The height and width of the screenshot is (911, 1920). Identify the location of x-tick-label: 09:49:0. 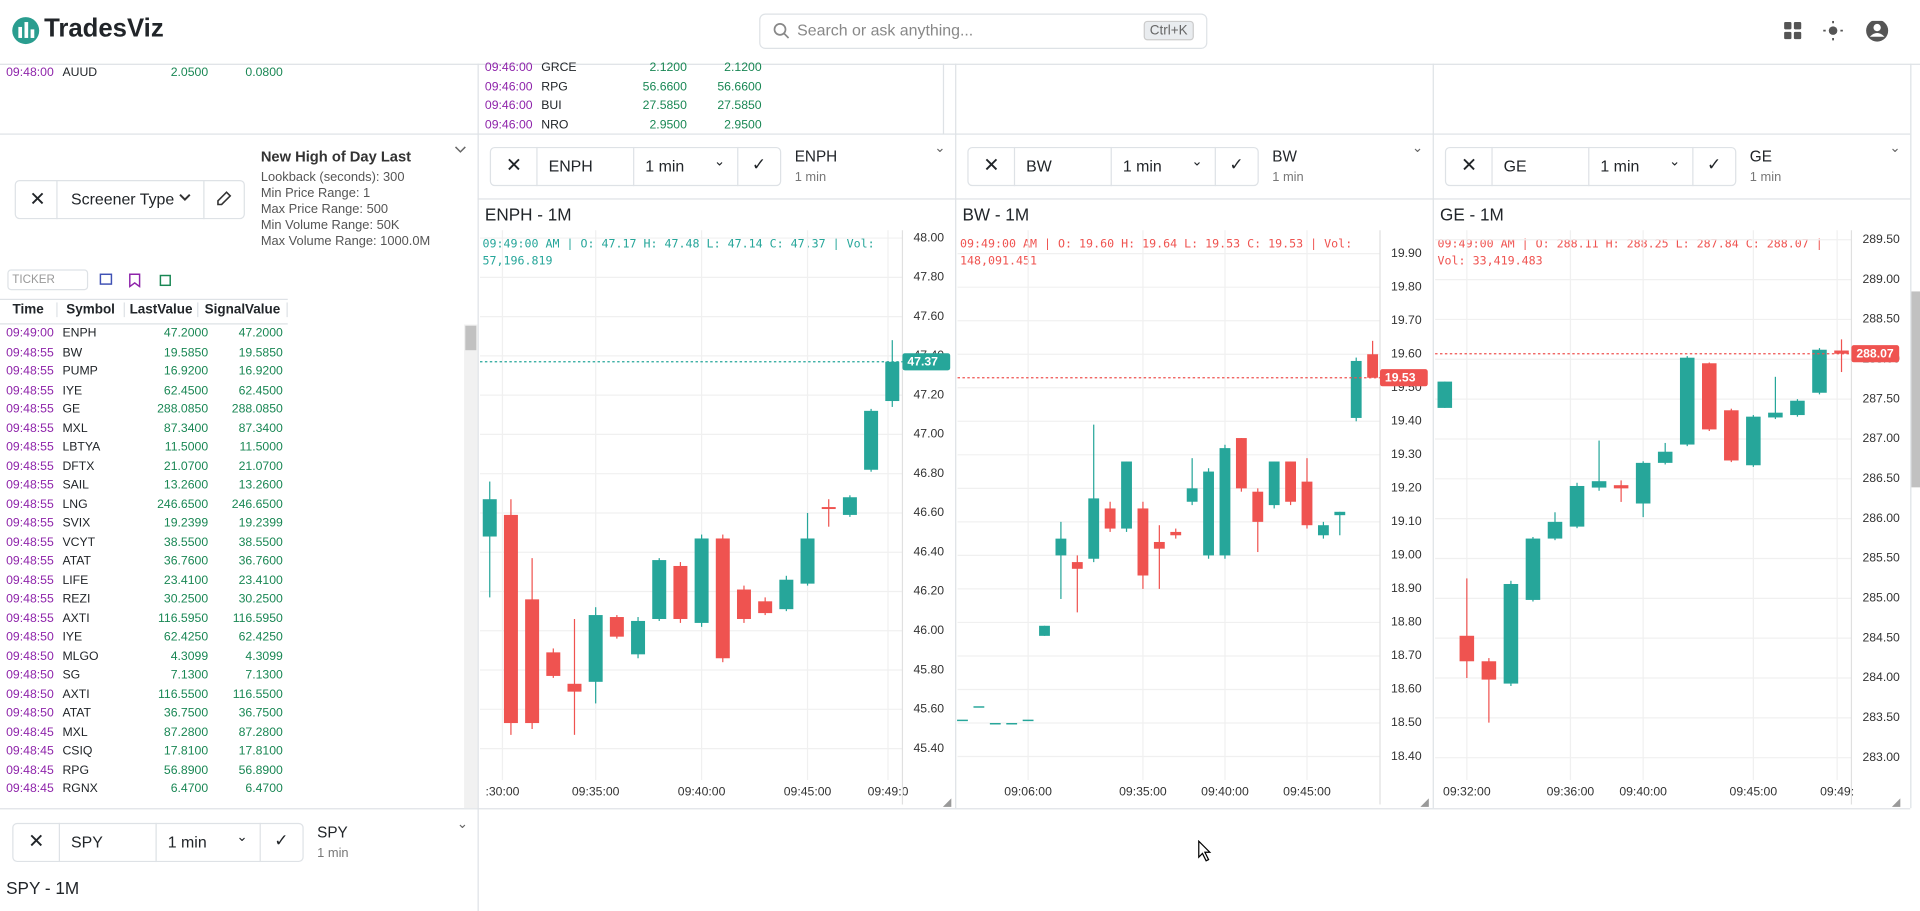
(888, 791).